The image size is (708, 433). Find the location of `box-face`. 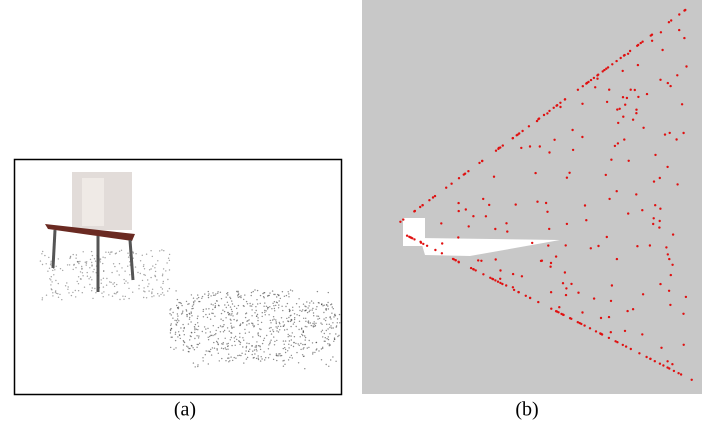

box-face is located at coordinates (93, 202).